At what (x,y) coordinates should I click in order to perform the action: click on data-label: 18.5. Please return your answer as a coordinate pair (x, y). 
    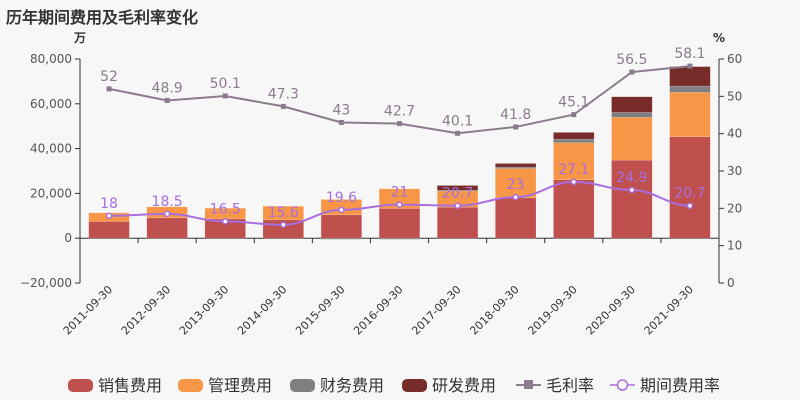
    Looking at the image, I should click on (167, 202).